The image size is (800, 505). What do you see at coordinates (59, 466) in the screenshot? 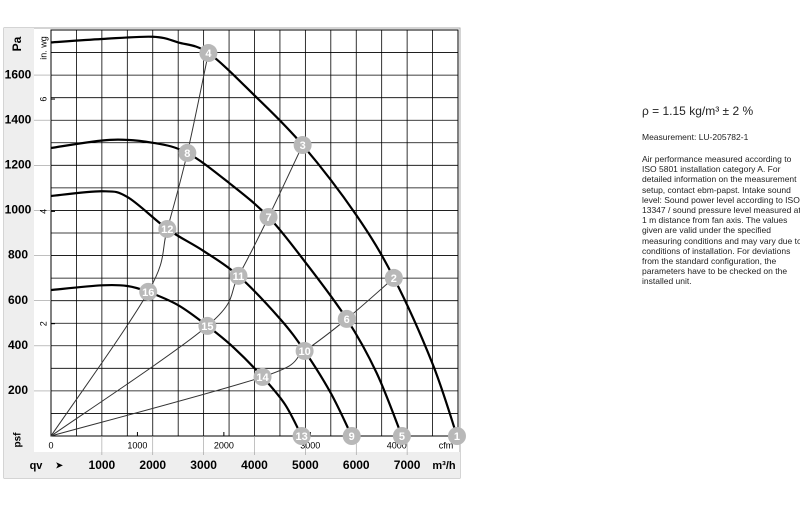
I see `x-axis-arrow: ➤` at bounding box center [59, 466].